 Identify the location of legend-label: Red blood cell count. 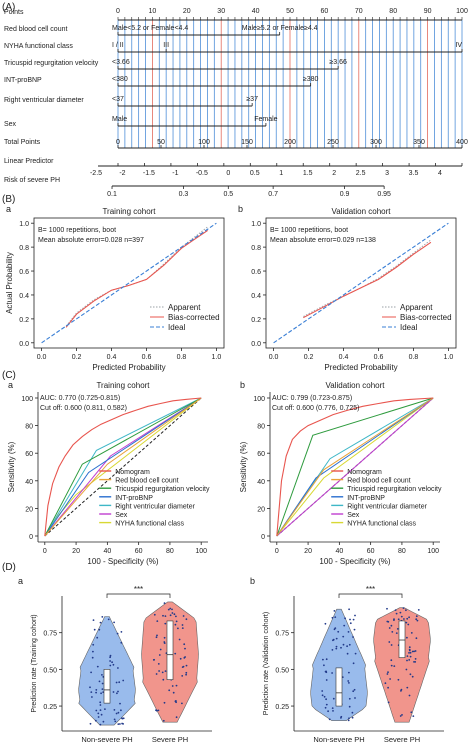
(378, 481).